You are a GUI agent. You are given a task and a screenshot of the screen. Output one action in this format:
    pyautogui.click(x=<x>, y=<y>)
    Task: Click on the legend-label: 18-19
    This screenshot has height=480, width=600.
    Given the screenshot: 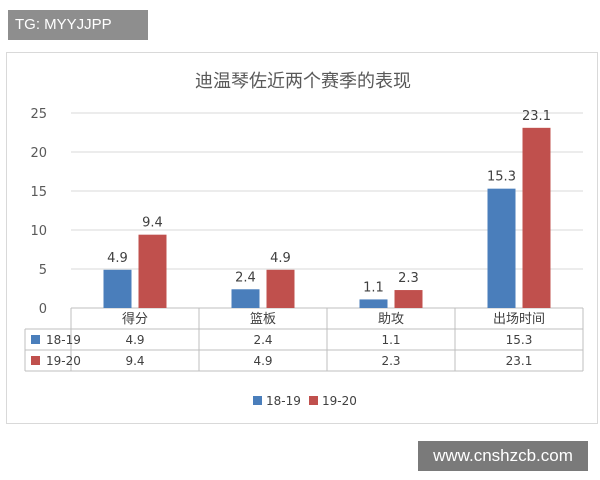 What is the action you would take?
    pyautogui.click(x=283, y=401)
    